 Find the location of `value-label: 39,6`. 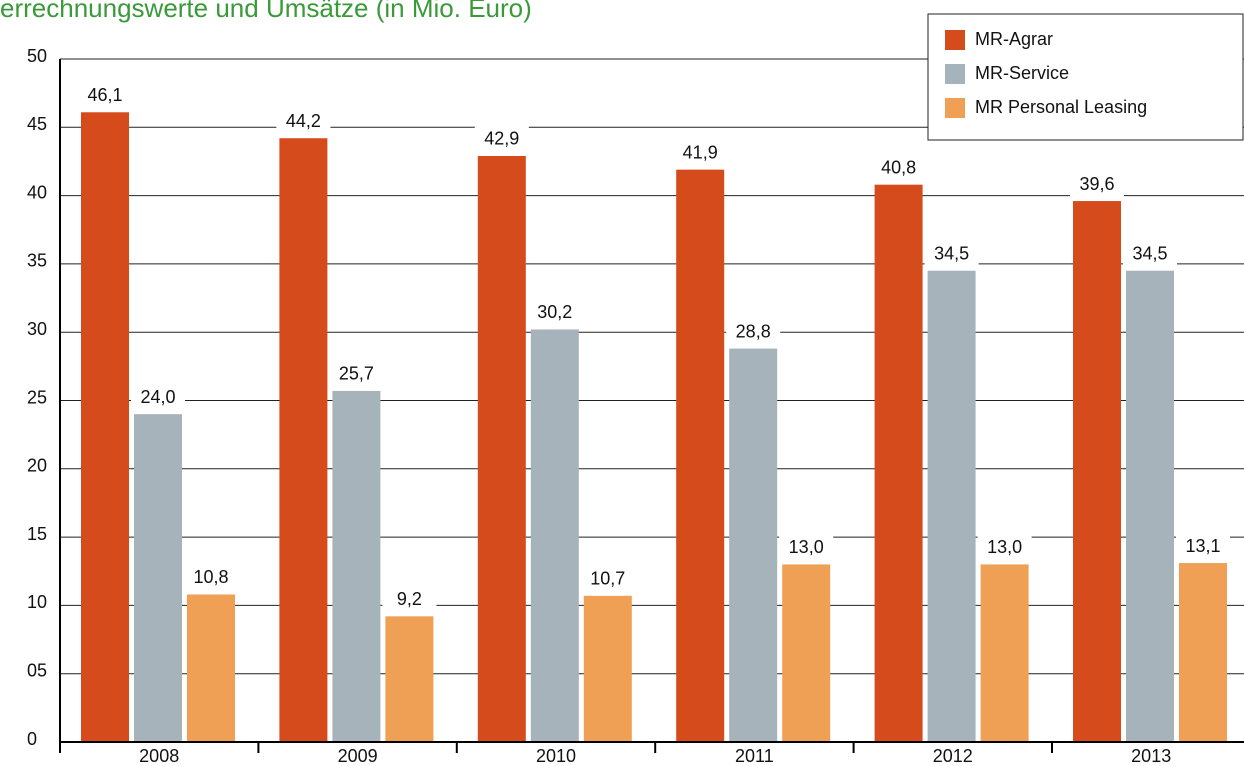

value-label: 39,6 is located at coordinates (1096, 184).